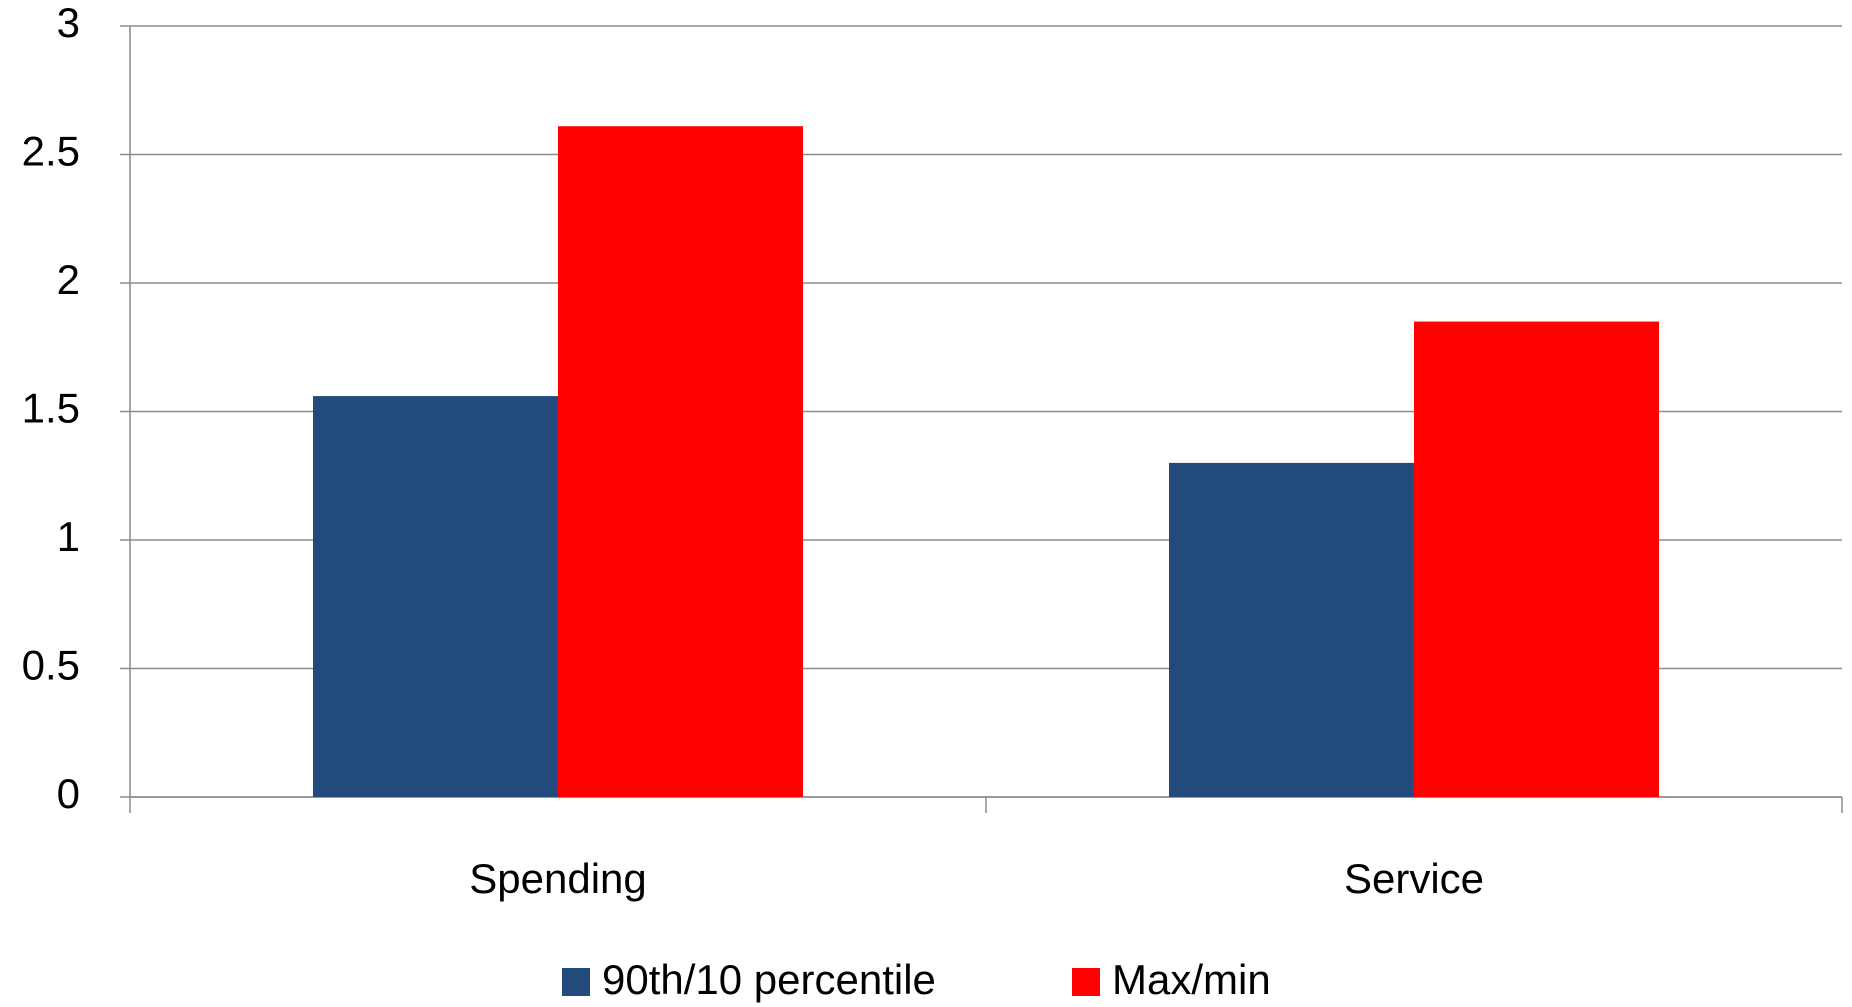  I want to click on y-tick-label: 1, so click(68, 536).